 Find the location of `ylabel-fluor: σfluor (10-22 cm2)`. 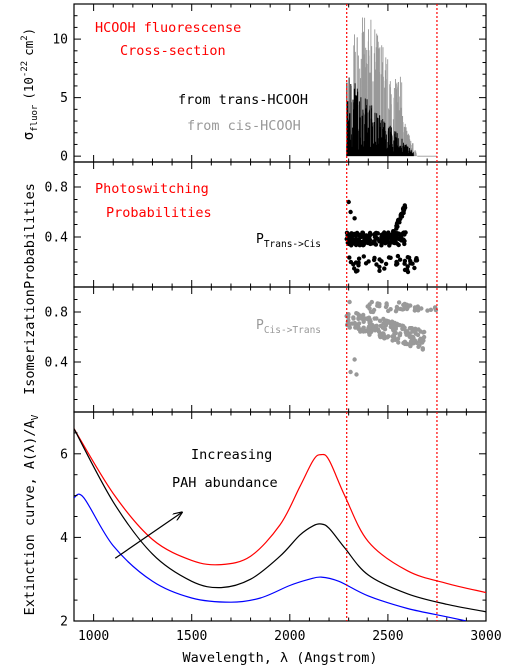

ylabel-fluor: σfluor (10-22 cm2) is located at coordinates (30, 84).